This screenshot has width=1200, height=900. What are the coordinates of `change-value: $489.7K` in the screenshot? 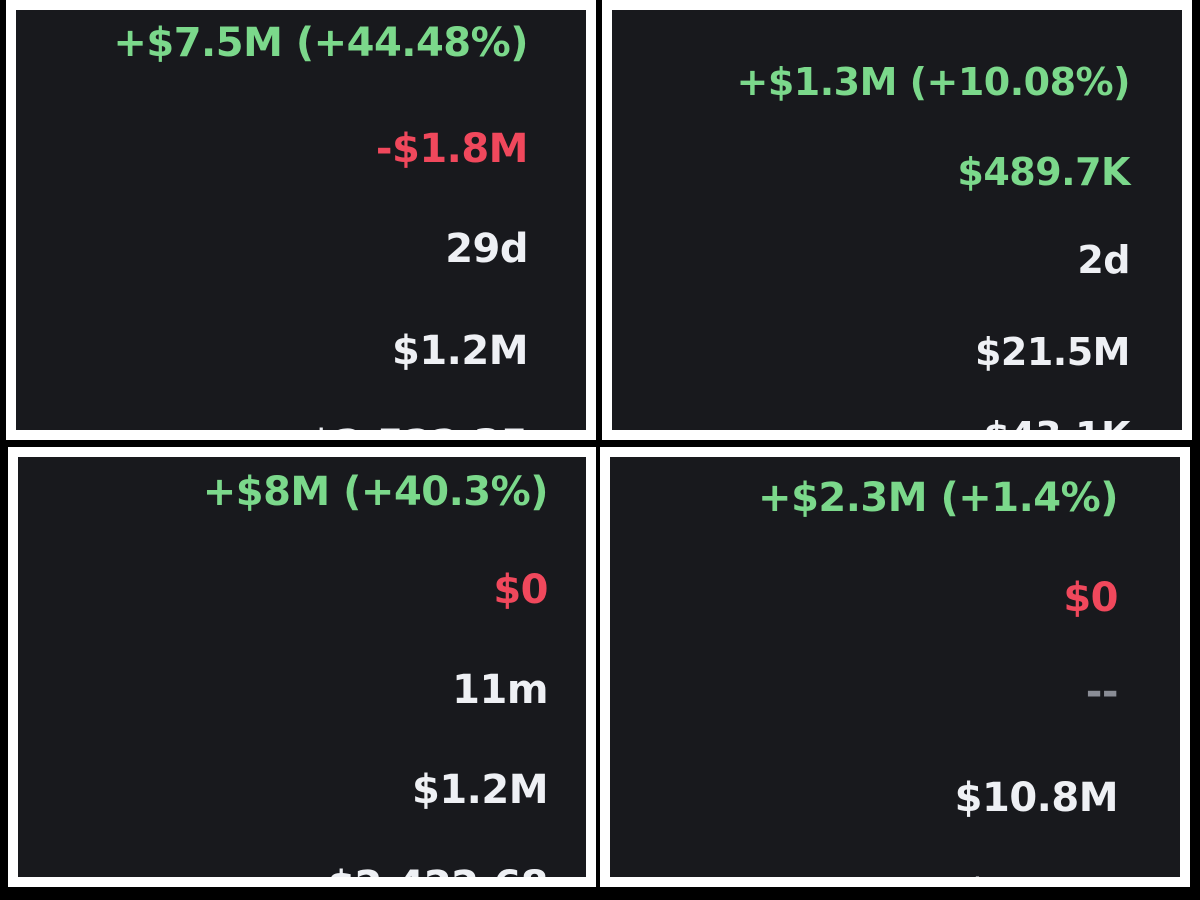 It's located at (1043, 172).